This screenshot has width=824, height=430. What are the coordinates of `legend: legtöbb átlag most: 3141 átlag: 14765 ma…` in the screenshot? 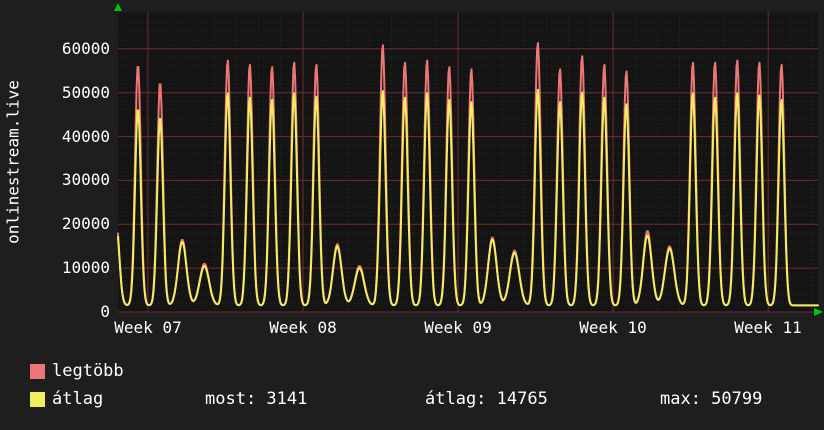 It's located at (412, 388).